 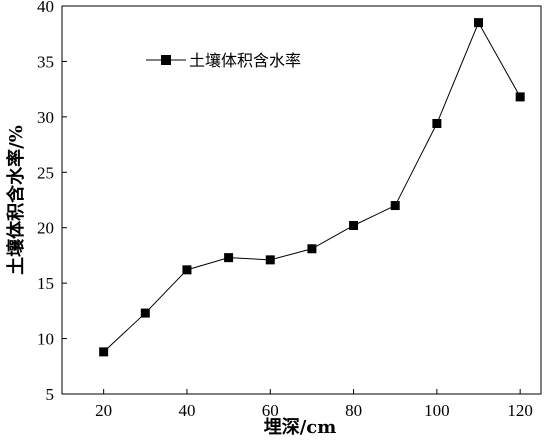 I want to click on x-tick-label: 120, so click(x=520, y=410).